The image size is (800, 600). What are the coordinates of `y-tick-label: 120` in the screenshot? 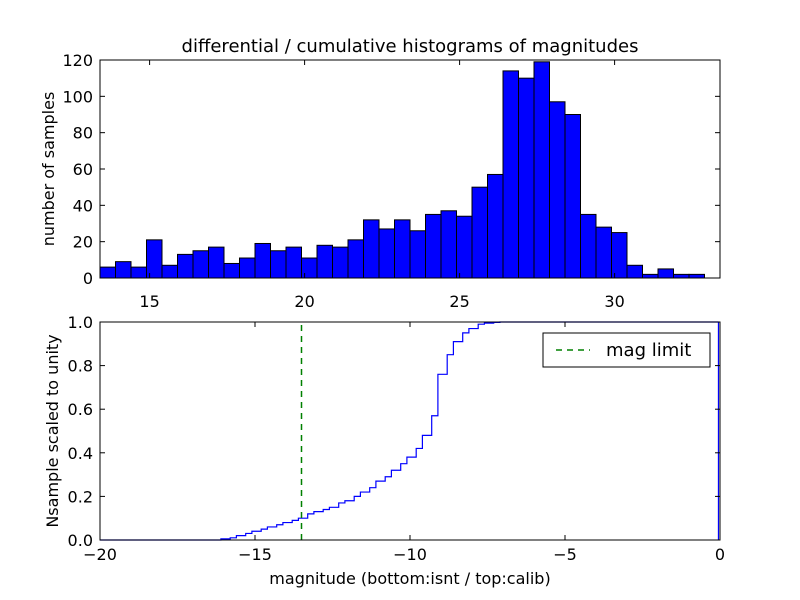 It's located at (77, 60).